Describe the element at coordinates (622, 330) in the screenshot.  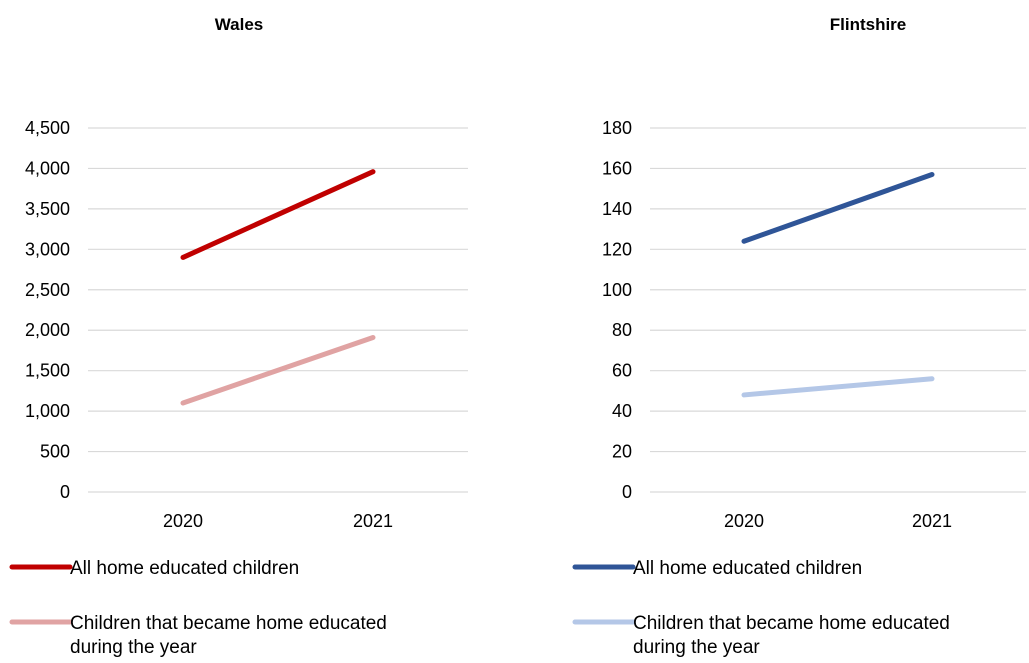
I see `flintshire-y-tick-label: 80` at that location.